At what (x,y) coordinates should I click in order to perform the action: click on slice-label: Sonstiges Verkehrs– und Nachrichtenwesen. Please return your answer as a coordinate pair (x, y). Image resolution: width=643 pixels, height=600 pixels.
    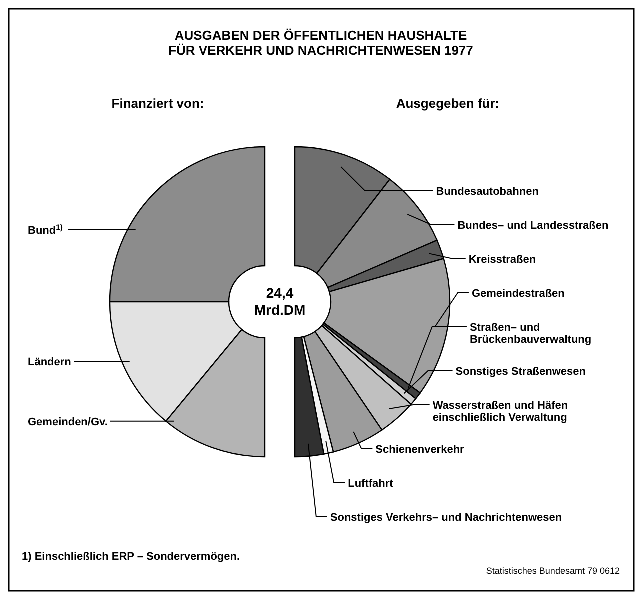
    Looking at the image, I should click on (446, 518).